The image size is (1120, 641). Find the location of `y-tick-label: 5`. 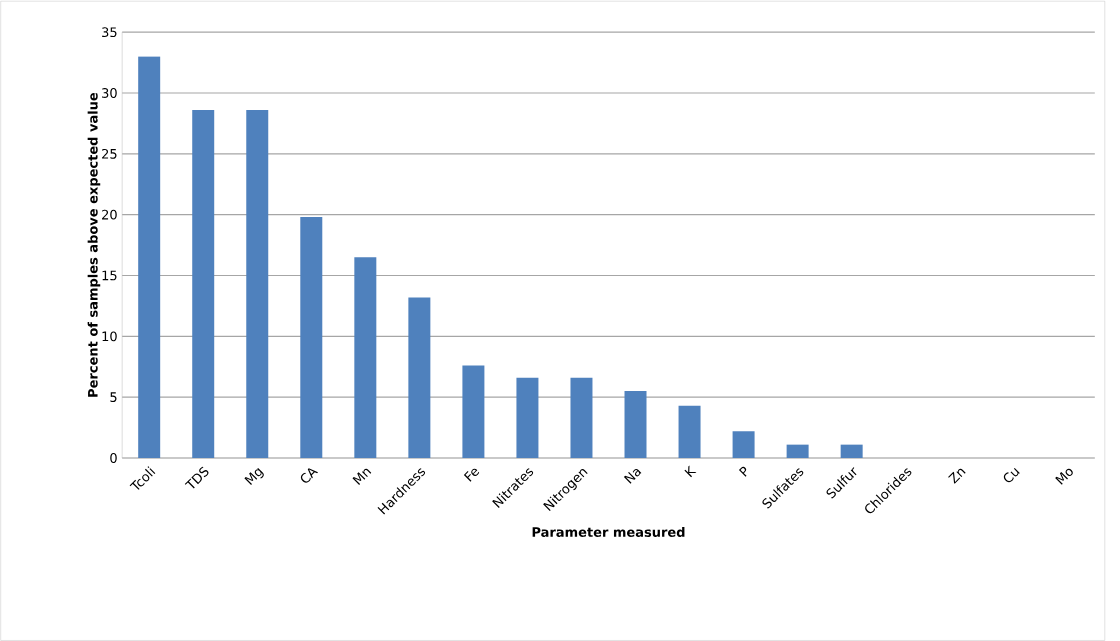

y-tick-label: 5 is located at coordinates (113, 397).